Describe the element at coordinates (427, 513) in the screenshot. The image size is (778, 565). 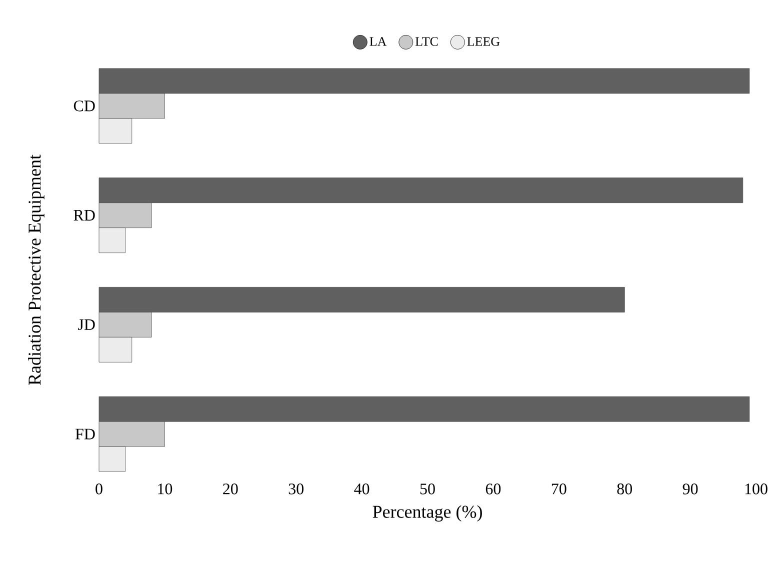
I see `x-axis-title: Percentage (%)` at that location.